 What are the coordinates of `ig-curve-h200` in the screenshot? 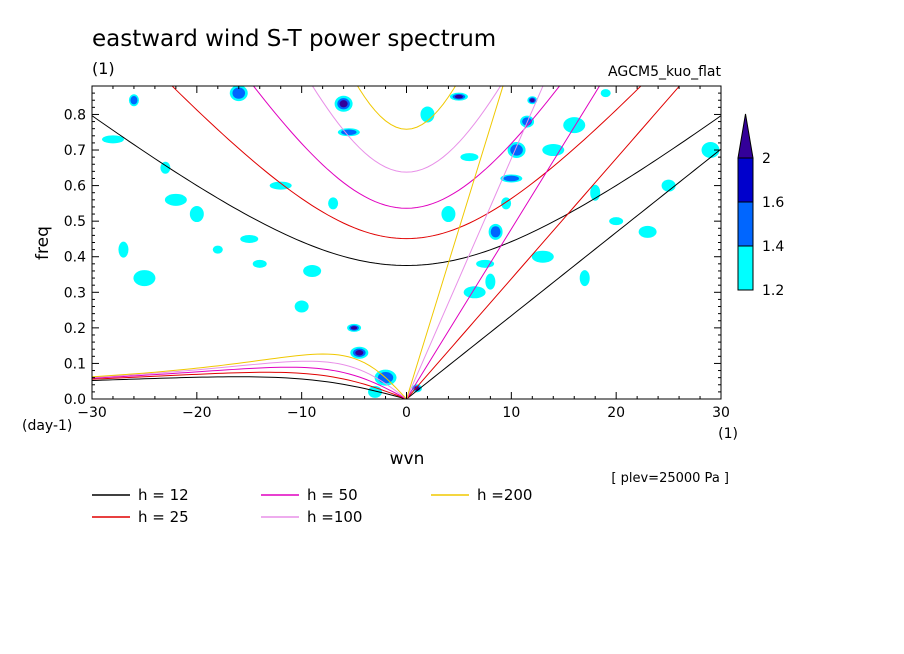 It's located at (406, 108).